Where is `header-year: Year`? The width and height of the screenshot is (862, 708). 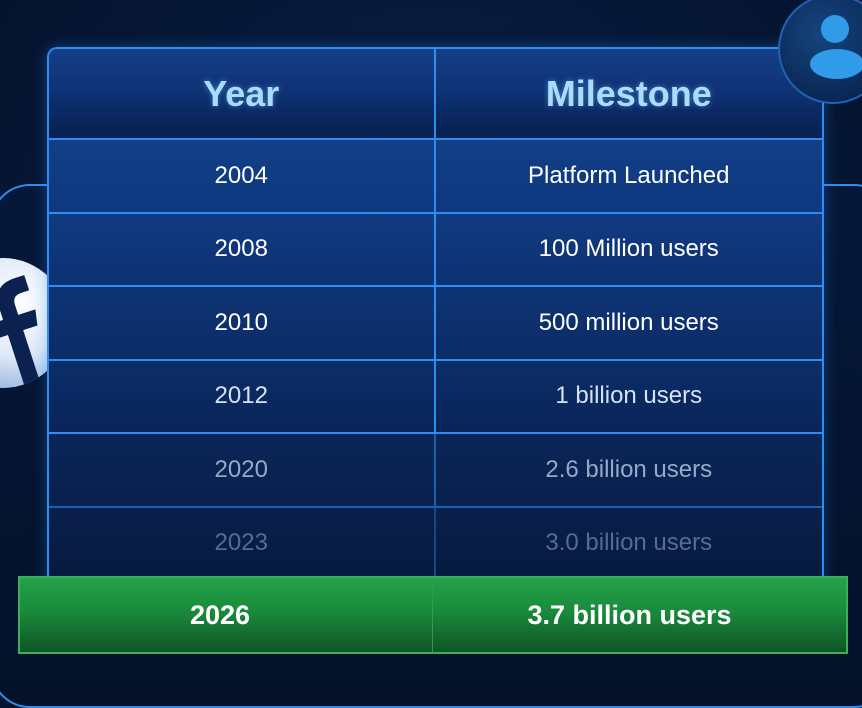 header-year: Year is located at coordinates (242, 93).